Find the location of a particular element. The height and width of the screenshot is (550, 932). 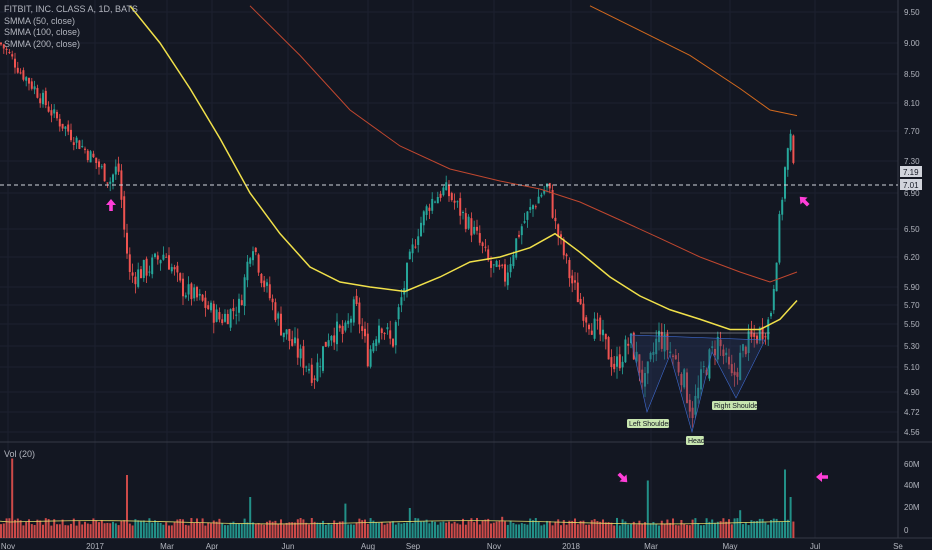

annotation-arrow-volume-right is located at coordinates (822, 477).